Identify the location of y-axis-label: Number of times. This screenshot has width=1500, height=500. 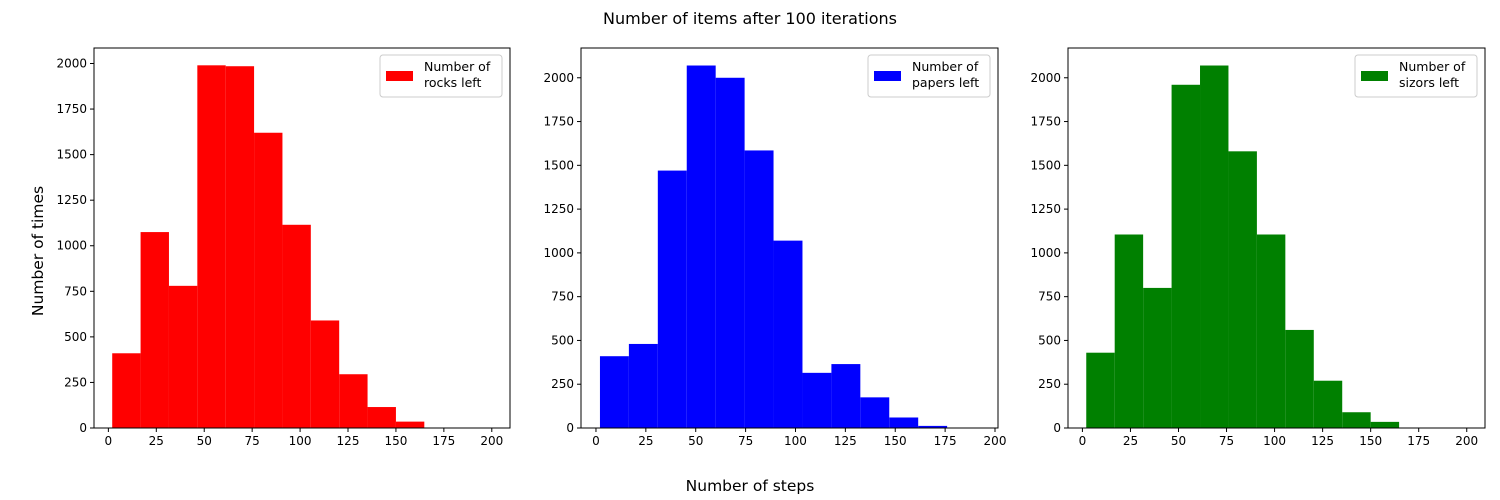
(38, 251).